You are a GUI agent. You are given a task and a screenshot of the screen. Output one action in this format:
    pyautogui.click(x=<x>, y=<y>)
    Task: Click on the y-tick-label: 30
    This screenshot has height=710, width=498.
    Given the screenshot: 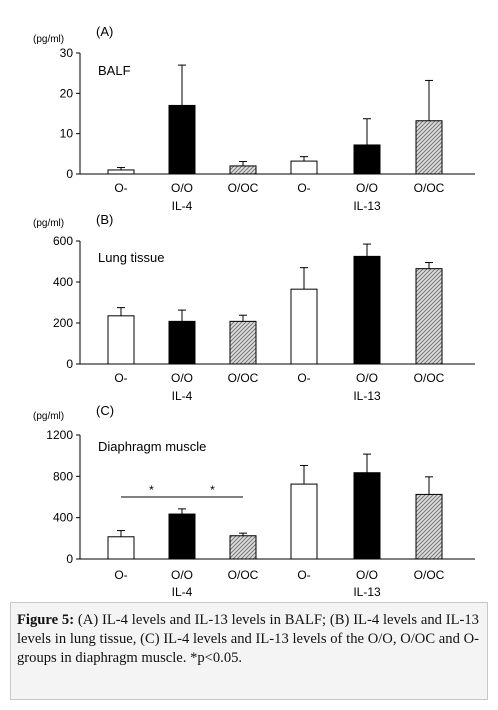 What is the action you would take?
    pyautogui.click(x=67, y=53)
    